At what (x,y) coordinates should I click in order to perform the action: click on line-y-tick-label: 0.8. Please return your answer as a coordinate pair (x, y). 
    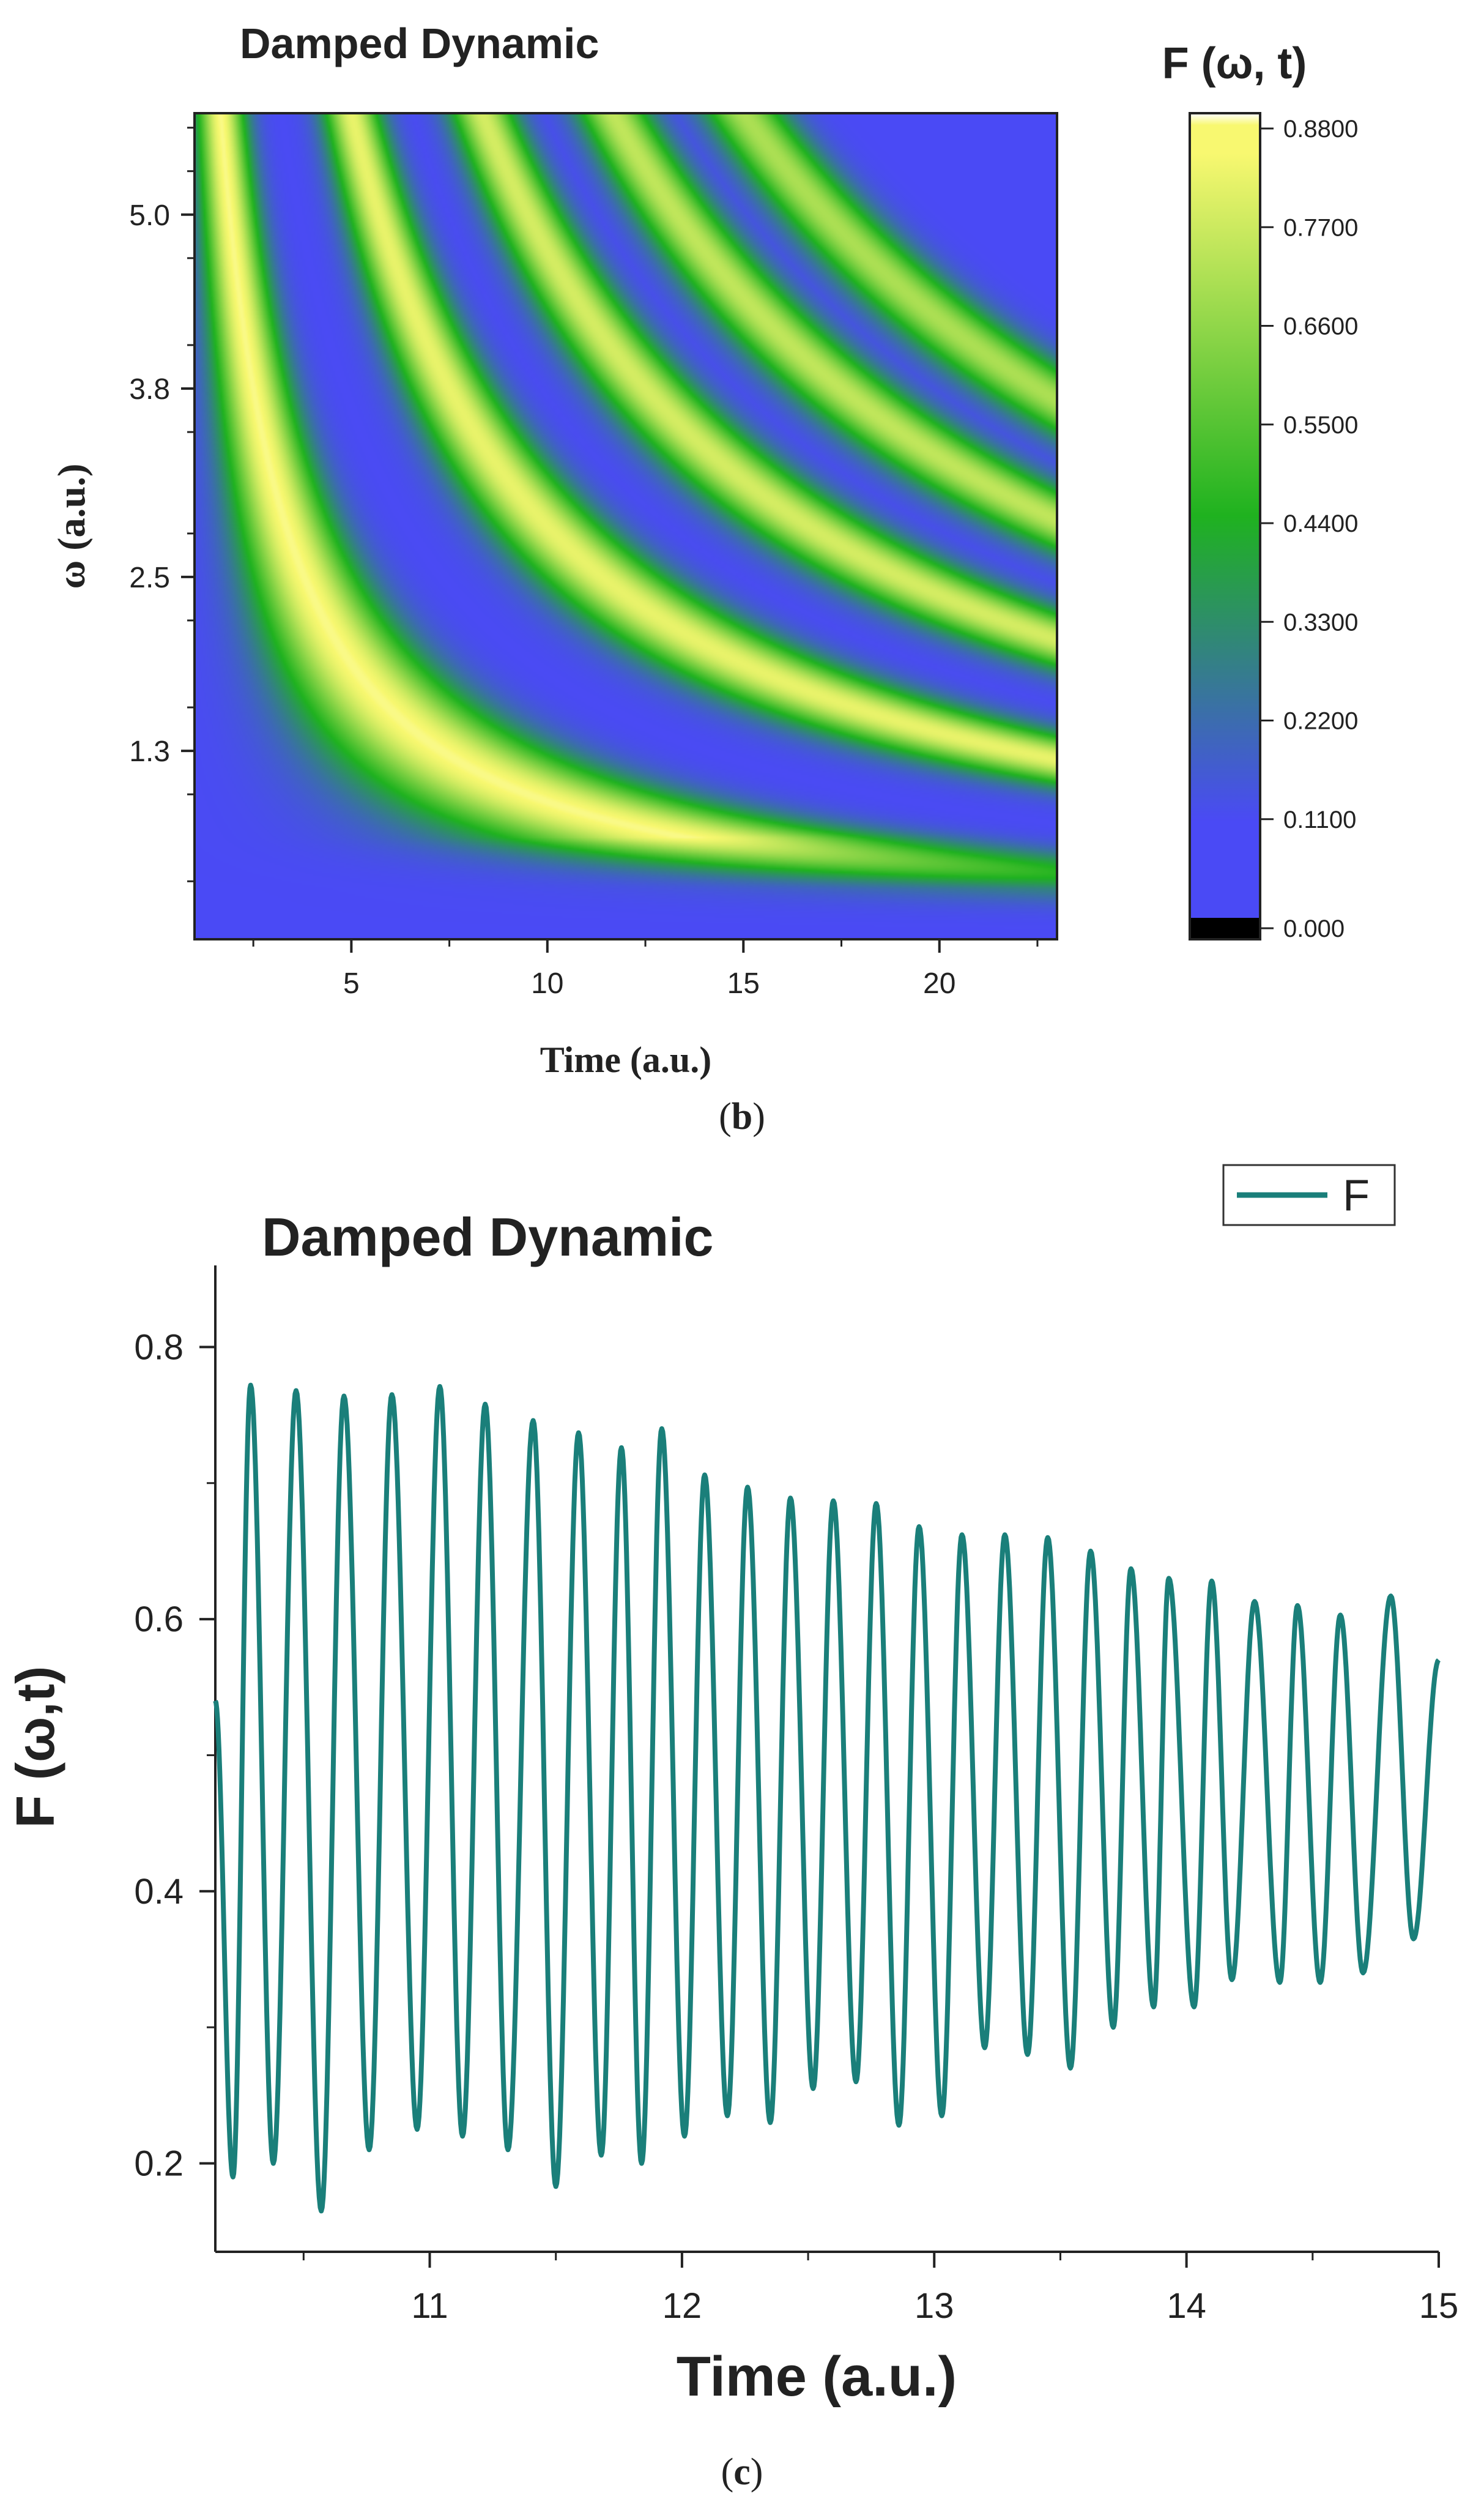
    Looking at the image, I should click on (159, 1347).